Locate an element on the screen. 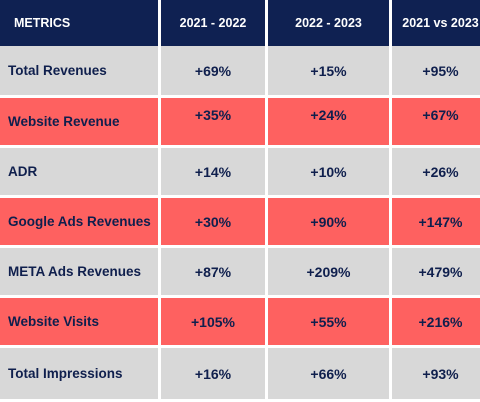 This screenshot has width=480, height=402. row-value-2021-vs-2023: +67% is located at coordinates (436, 123).